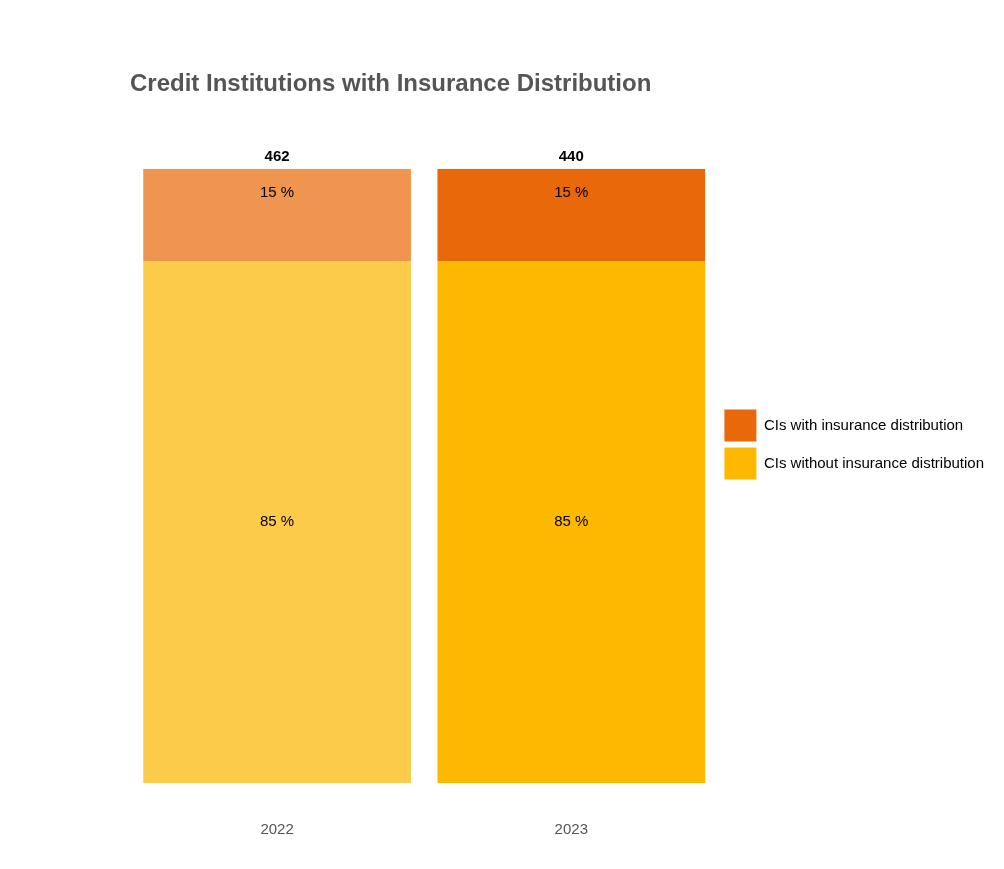  What do you see at coordinates (277, 156) in the screenshot?
I see `annotation: 462` at bounding box center [277, 156].